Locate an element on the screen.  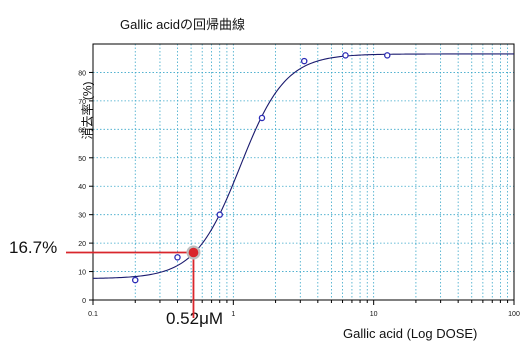
y-tick-label: 50 is located at coordinates (82, 159).